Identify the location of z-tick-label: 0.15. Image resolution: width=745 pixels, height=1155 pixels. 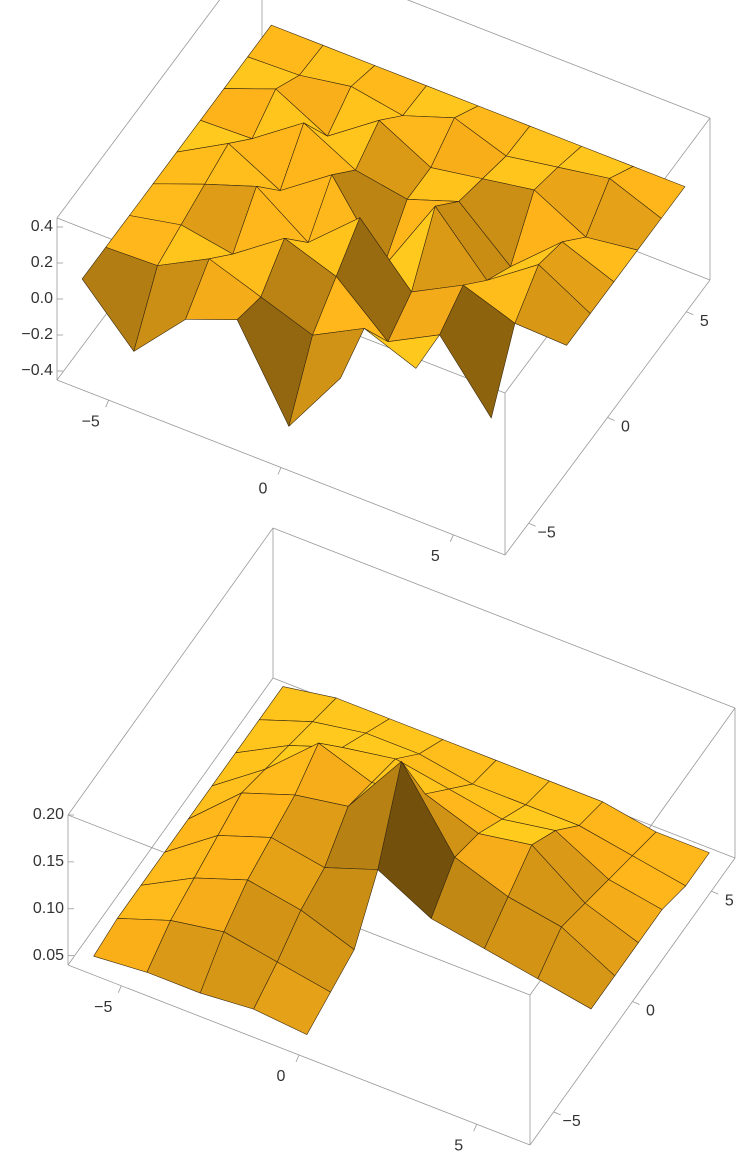
(48, 861).